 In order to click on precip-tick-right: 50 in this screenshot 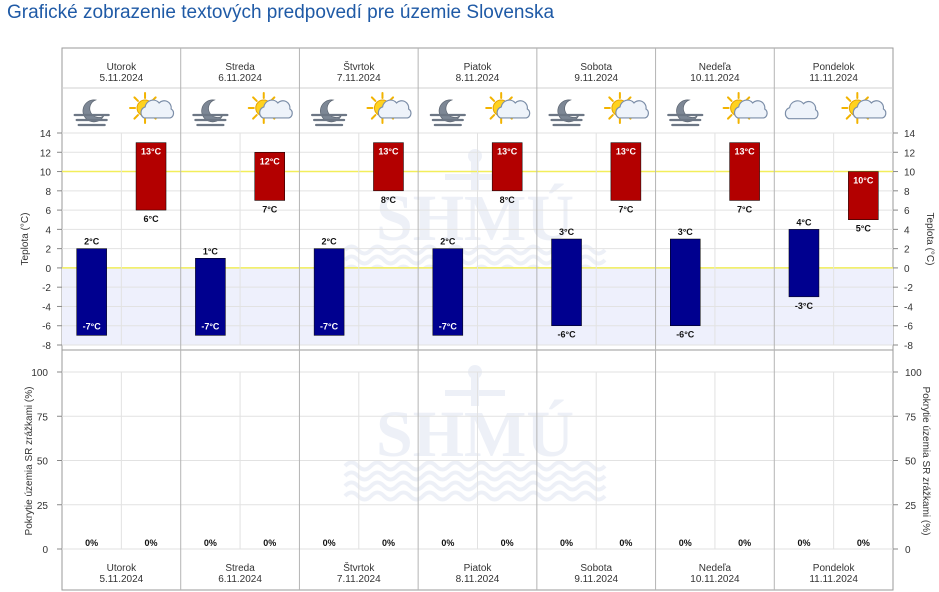, I will do `click(911, 462)`.